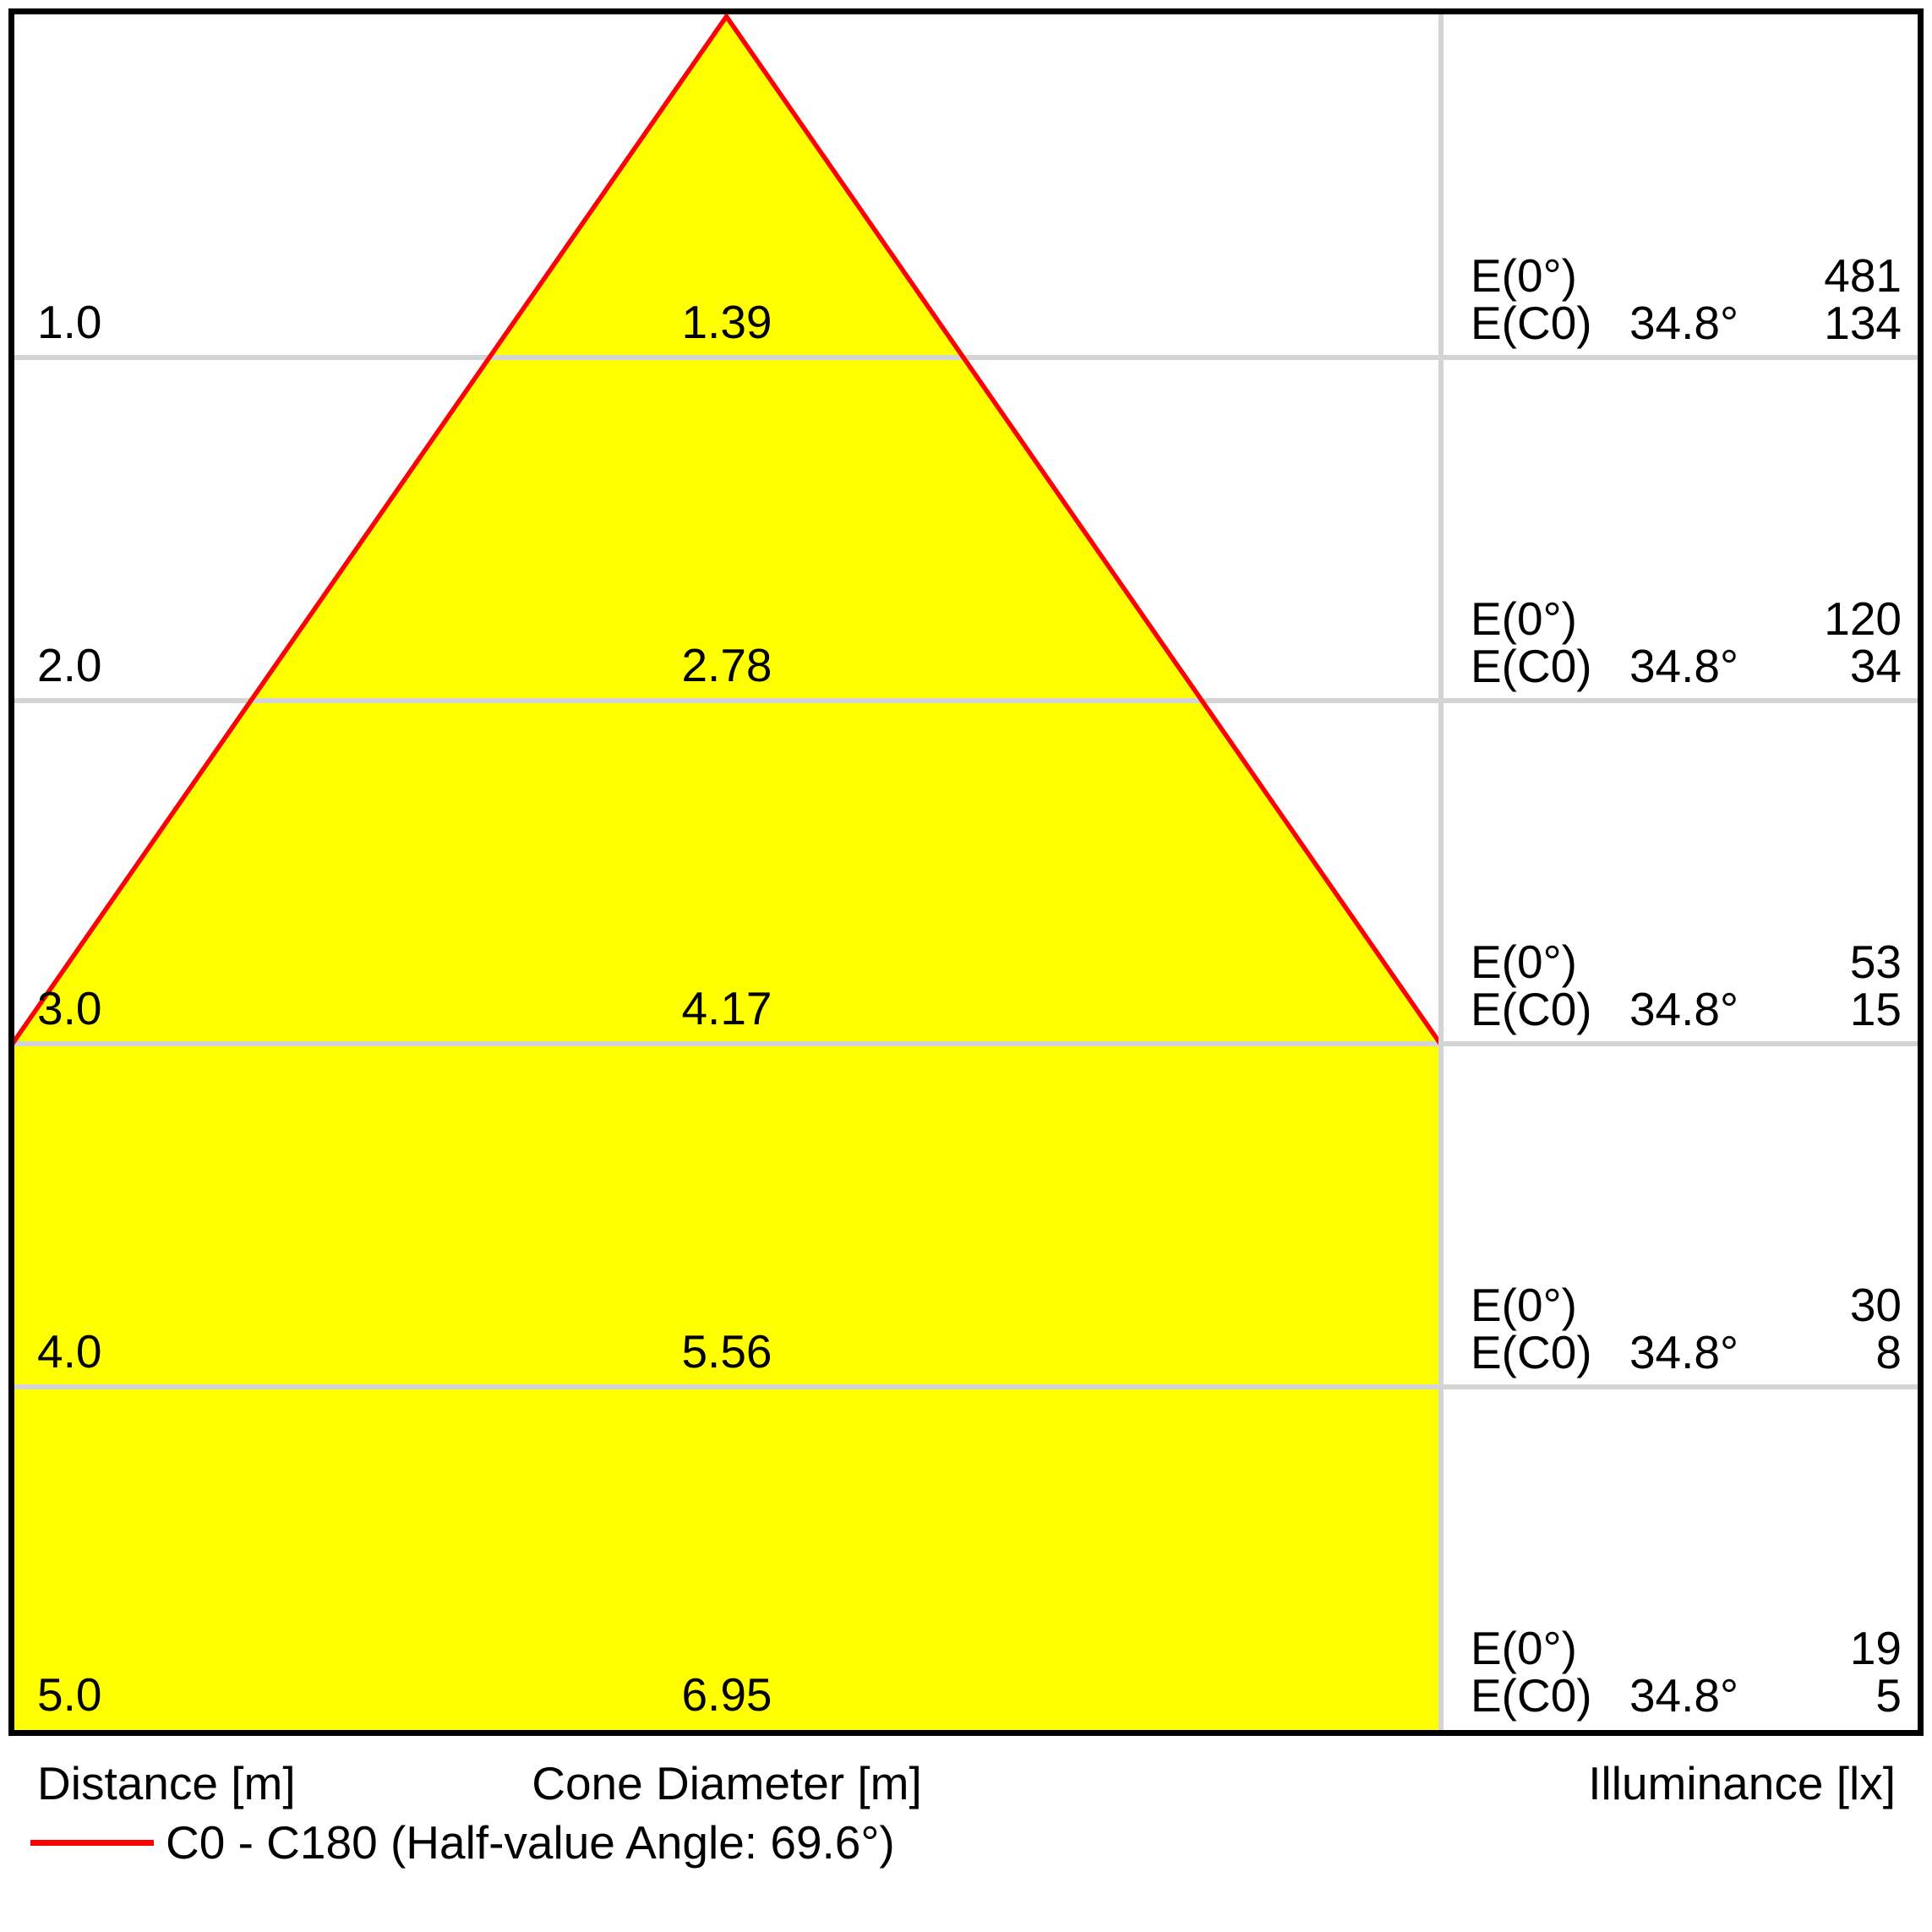 Image resolution: width=1932 pixels, height=1932 pixels. I want to click on cone-diameter-label-5: 6.95, so click(726, 1694).